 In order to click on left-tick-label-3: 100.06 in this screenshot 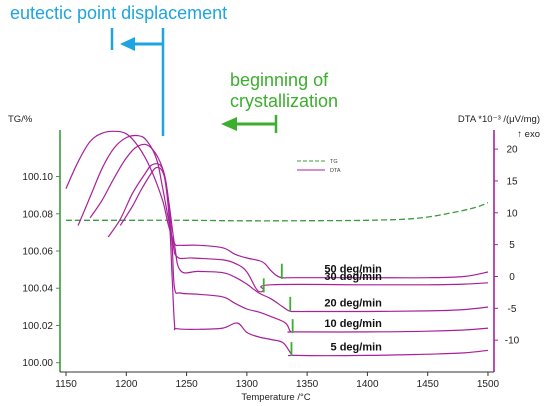, I will do `click(37, 252)`.